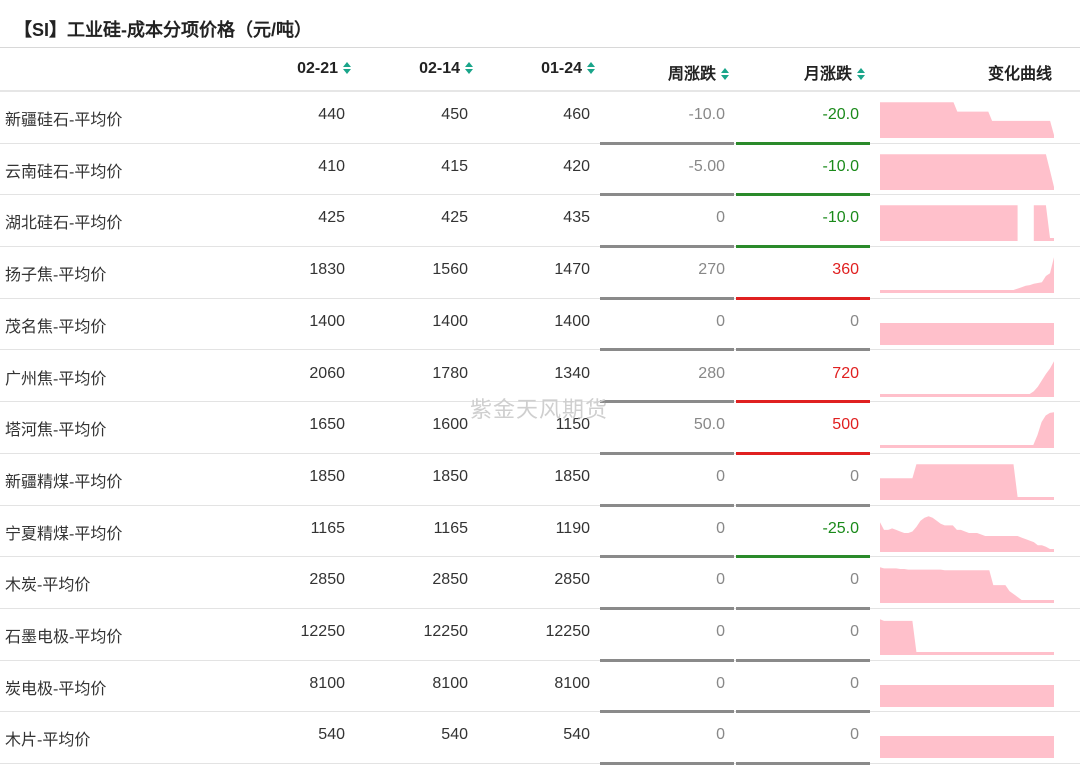  What do you see at coordinates (540, 480) in the screenshot?
I see `table-row: 新疆精煤-平均价 1850 1850 1850 0 0` at bounding box center [540, 480].